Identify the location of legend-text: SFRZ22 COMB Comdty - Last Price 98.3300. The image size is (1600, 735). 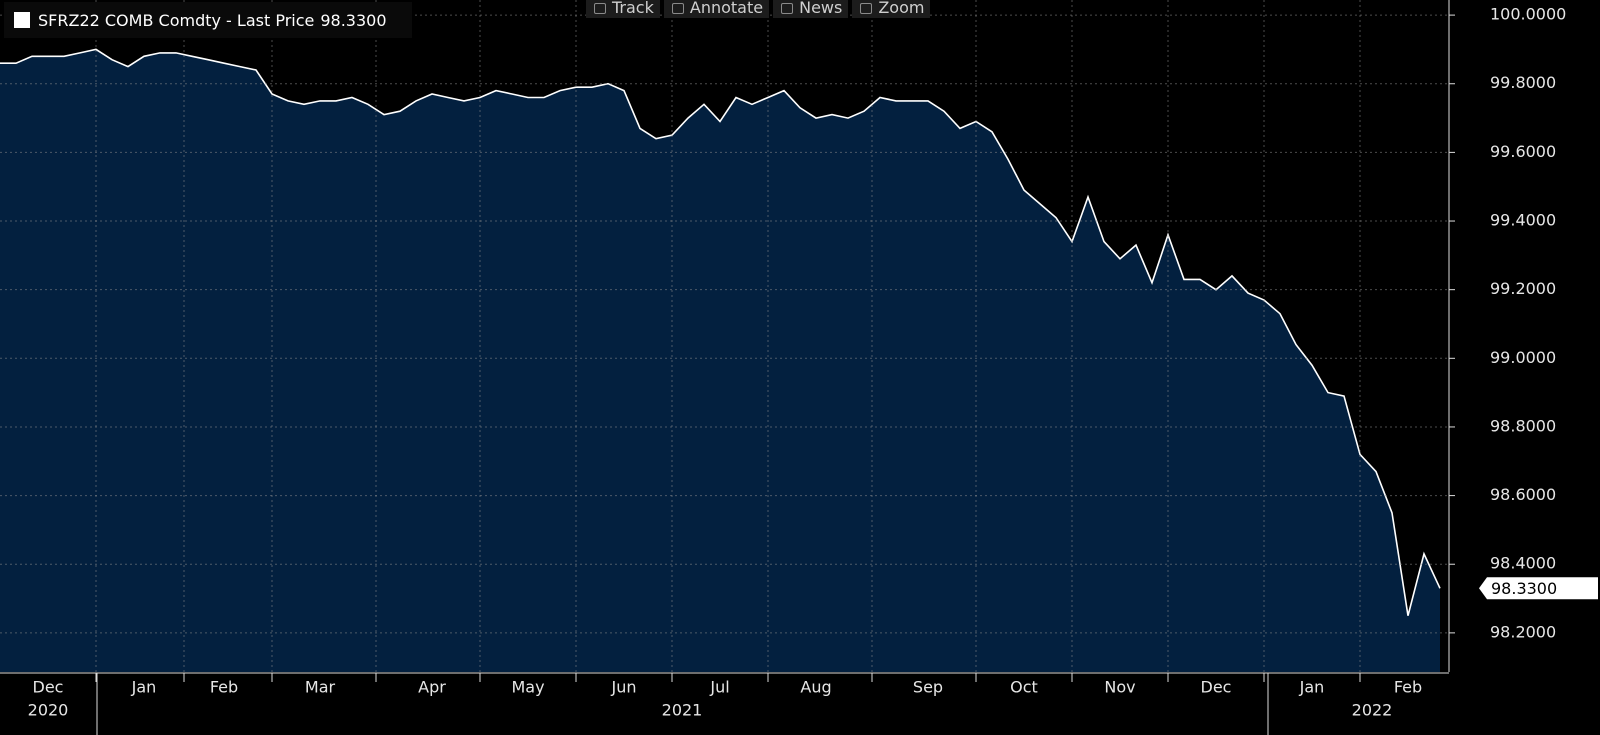
(212, 20).